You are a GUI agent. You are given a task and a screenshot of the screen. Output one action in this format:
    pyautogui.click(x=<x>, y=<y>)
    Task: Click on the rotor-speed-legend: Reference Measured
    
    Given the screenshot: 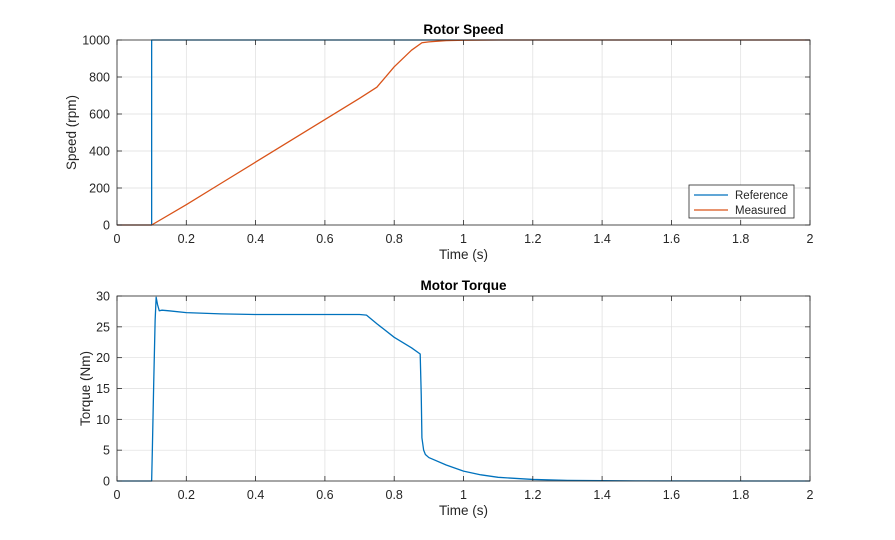 What is the action you would take?
    pyautogui.click(x=741, y=201)
    